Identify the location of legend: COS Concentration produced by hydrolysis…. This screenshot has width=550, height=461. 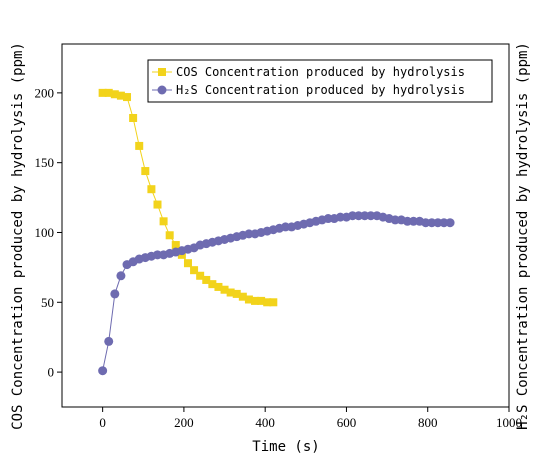
(320, 81).